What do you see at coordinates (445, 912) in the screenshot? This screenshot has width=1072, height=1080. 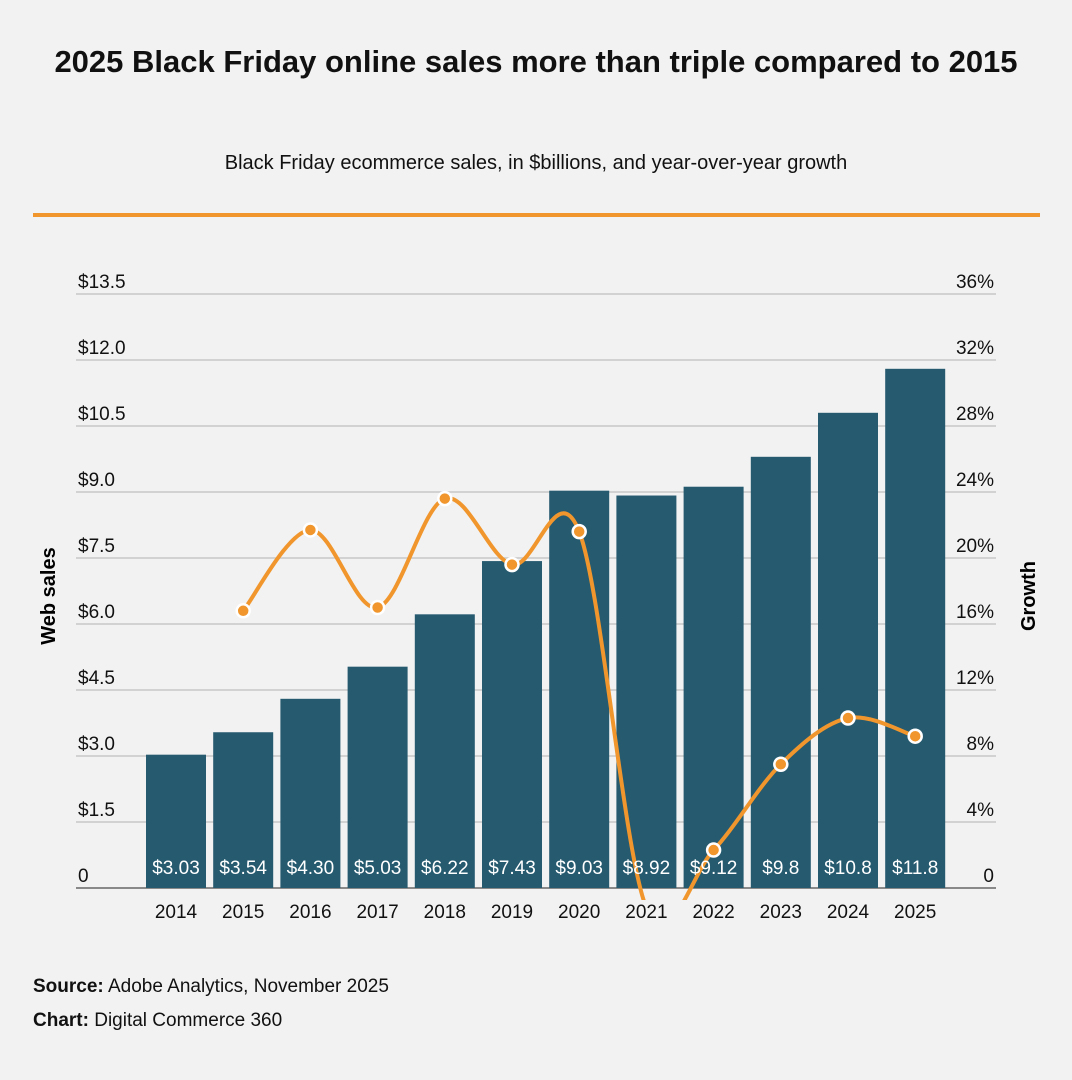 I see `x-tick-label: 2018` at bounding box center [445, 912].